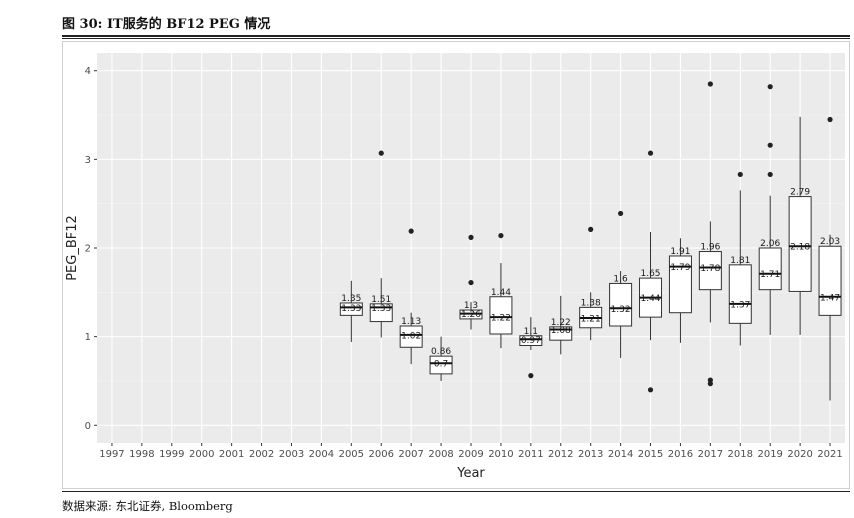 The height and width of the screenshot is (518, 854). I want to click on x-tick-label: 2021, so click(829, 454).